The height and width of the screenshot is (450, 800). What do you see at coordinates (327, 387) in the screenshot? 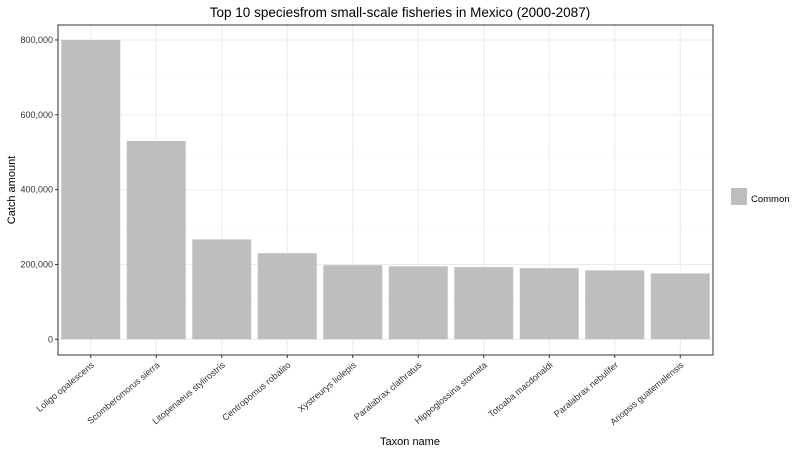
I see `x-tick-label: Xystreurys liolepis` at bounding box center [327, 387].